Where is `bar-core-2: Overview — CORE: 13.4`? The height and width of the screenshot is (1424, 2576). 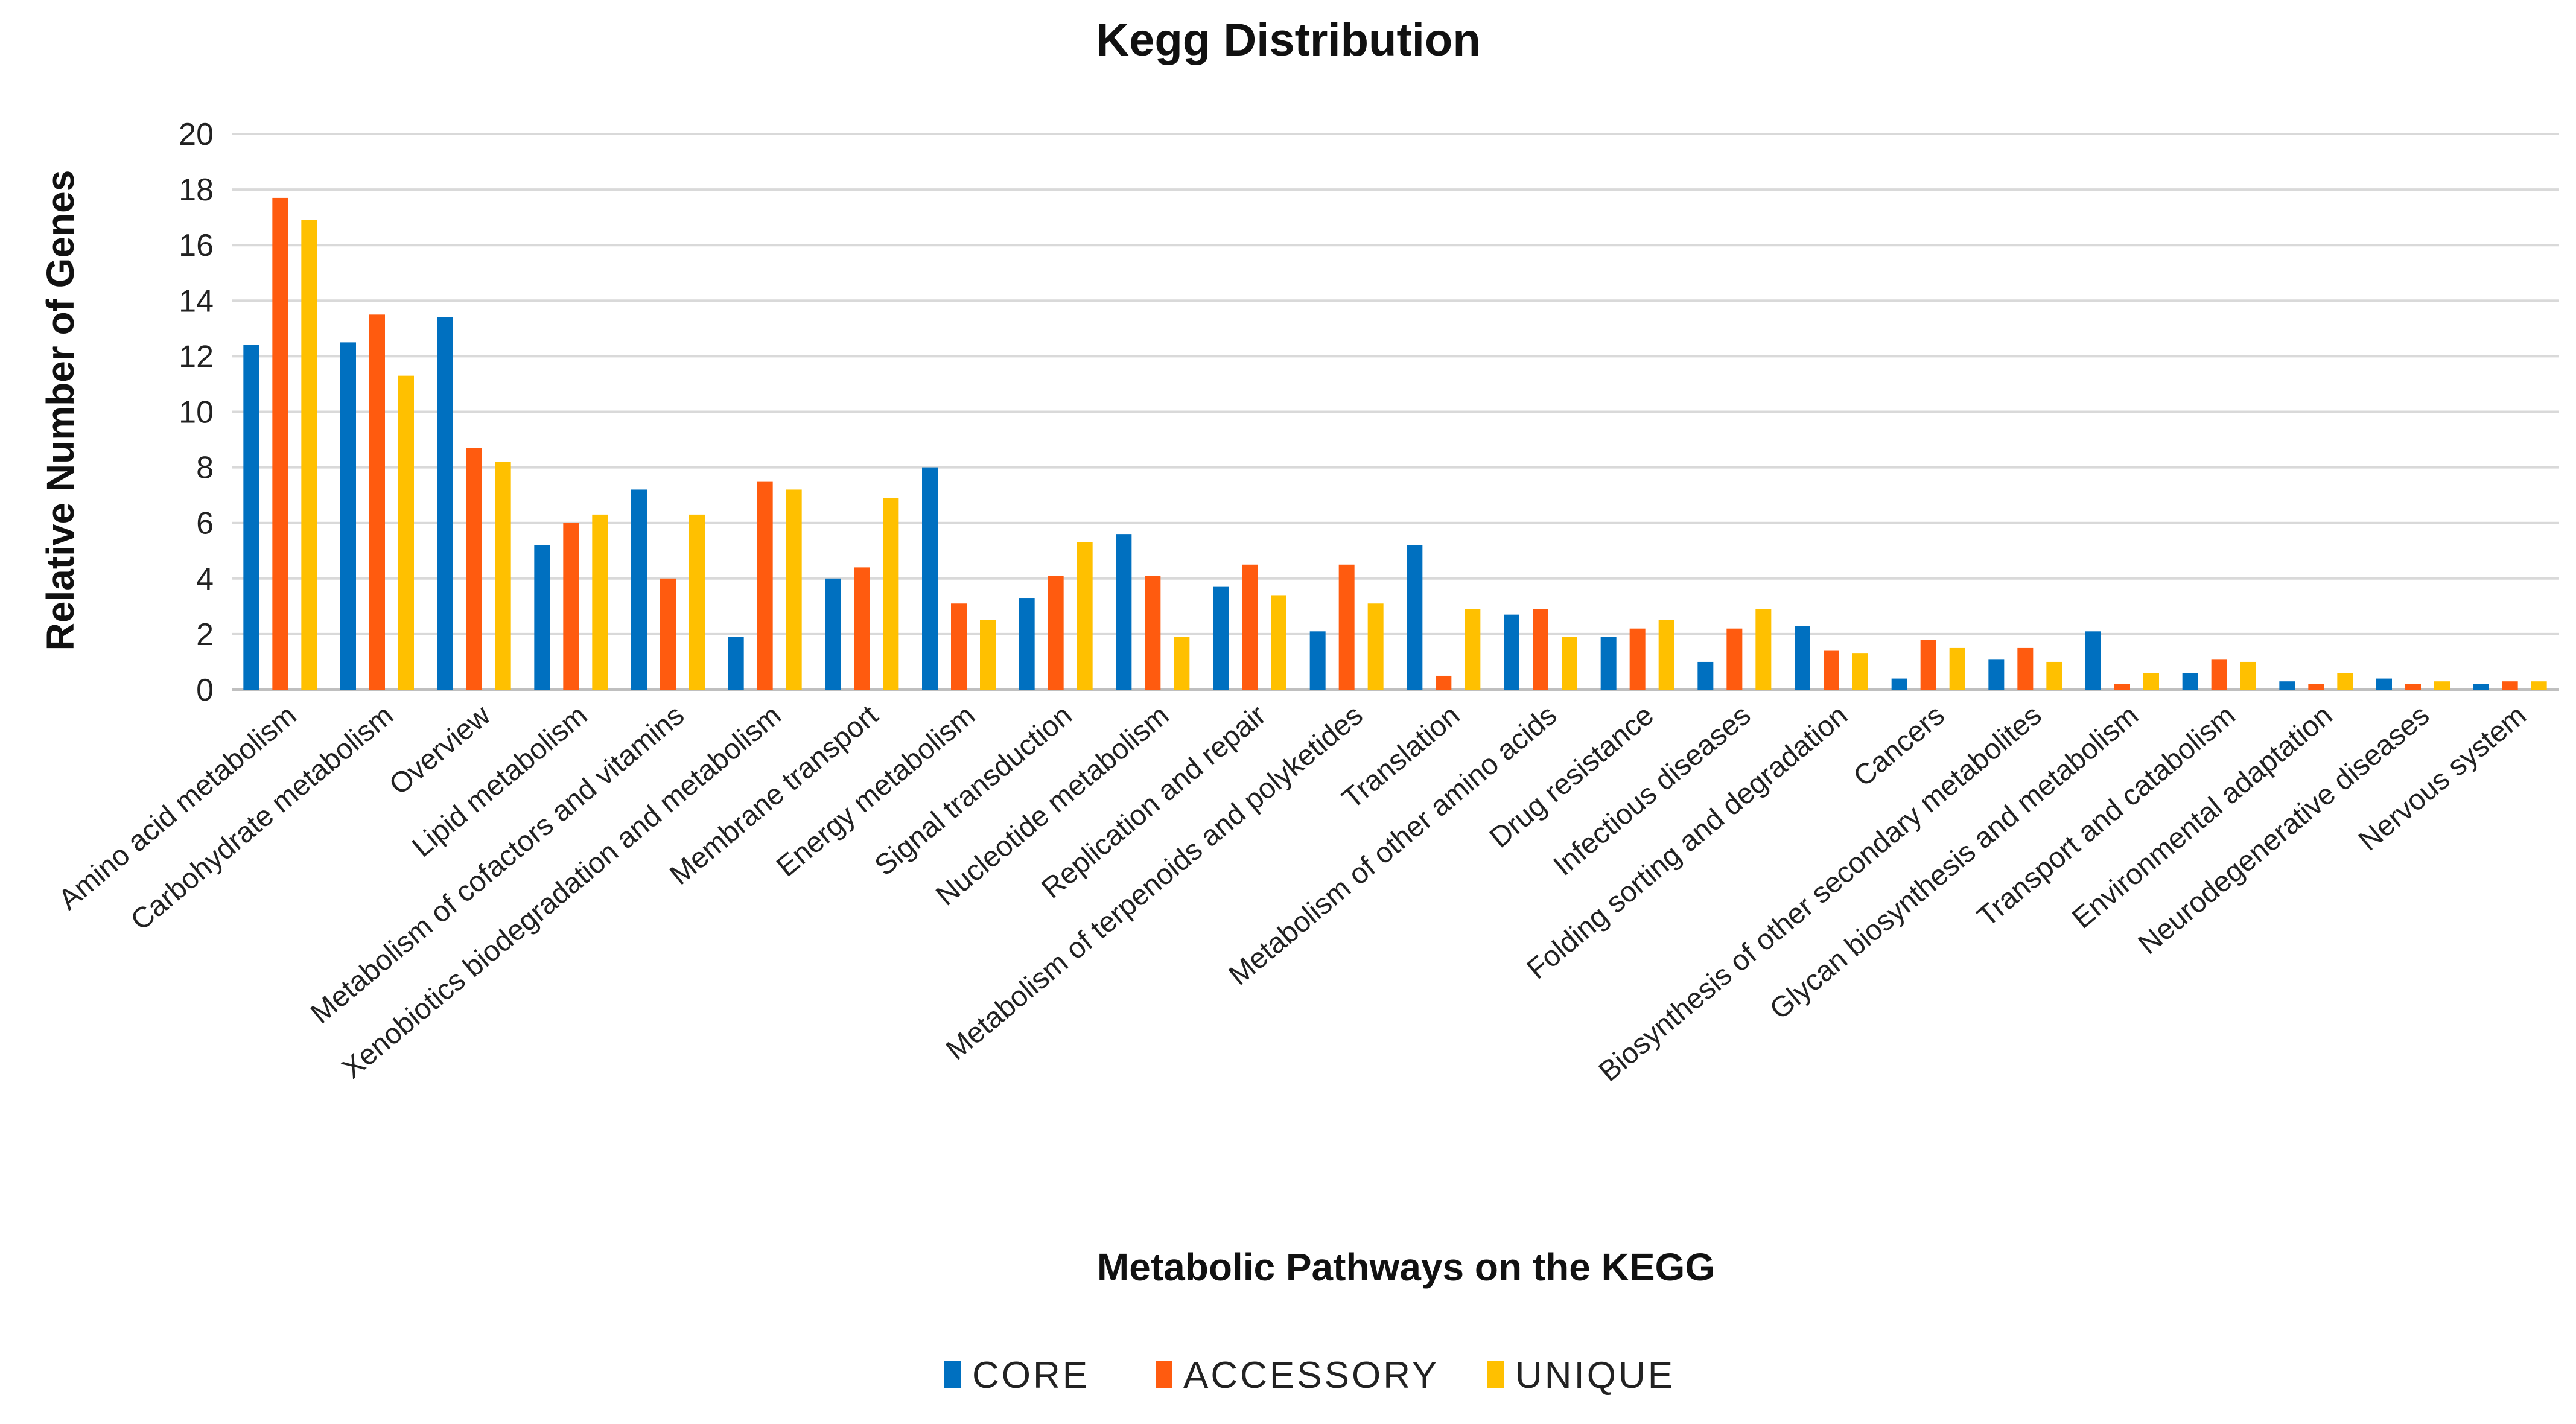 bar-core-2: Overview — CORE: 13.4 is located at coordinates (445, 503).